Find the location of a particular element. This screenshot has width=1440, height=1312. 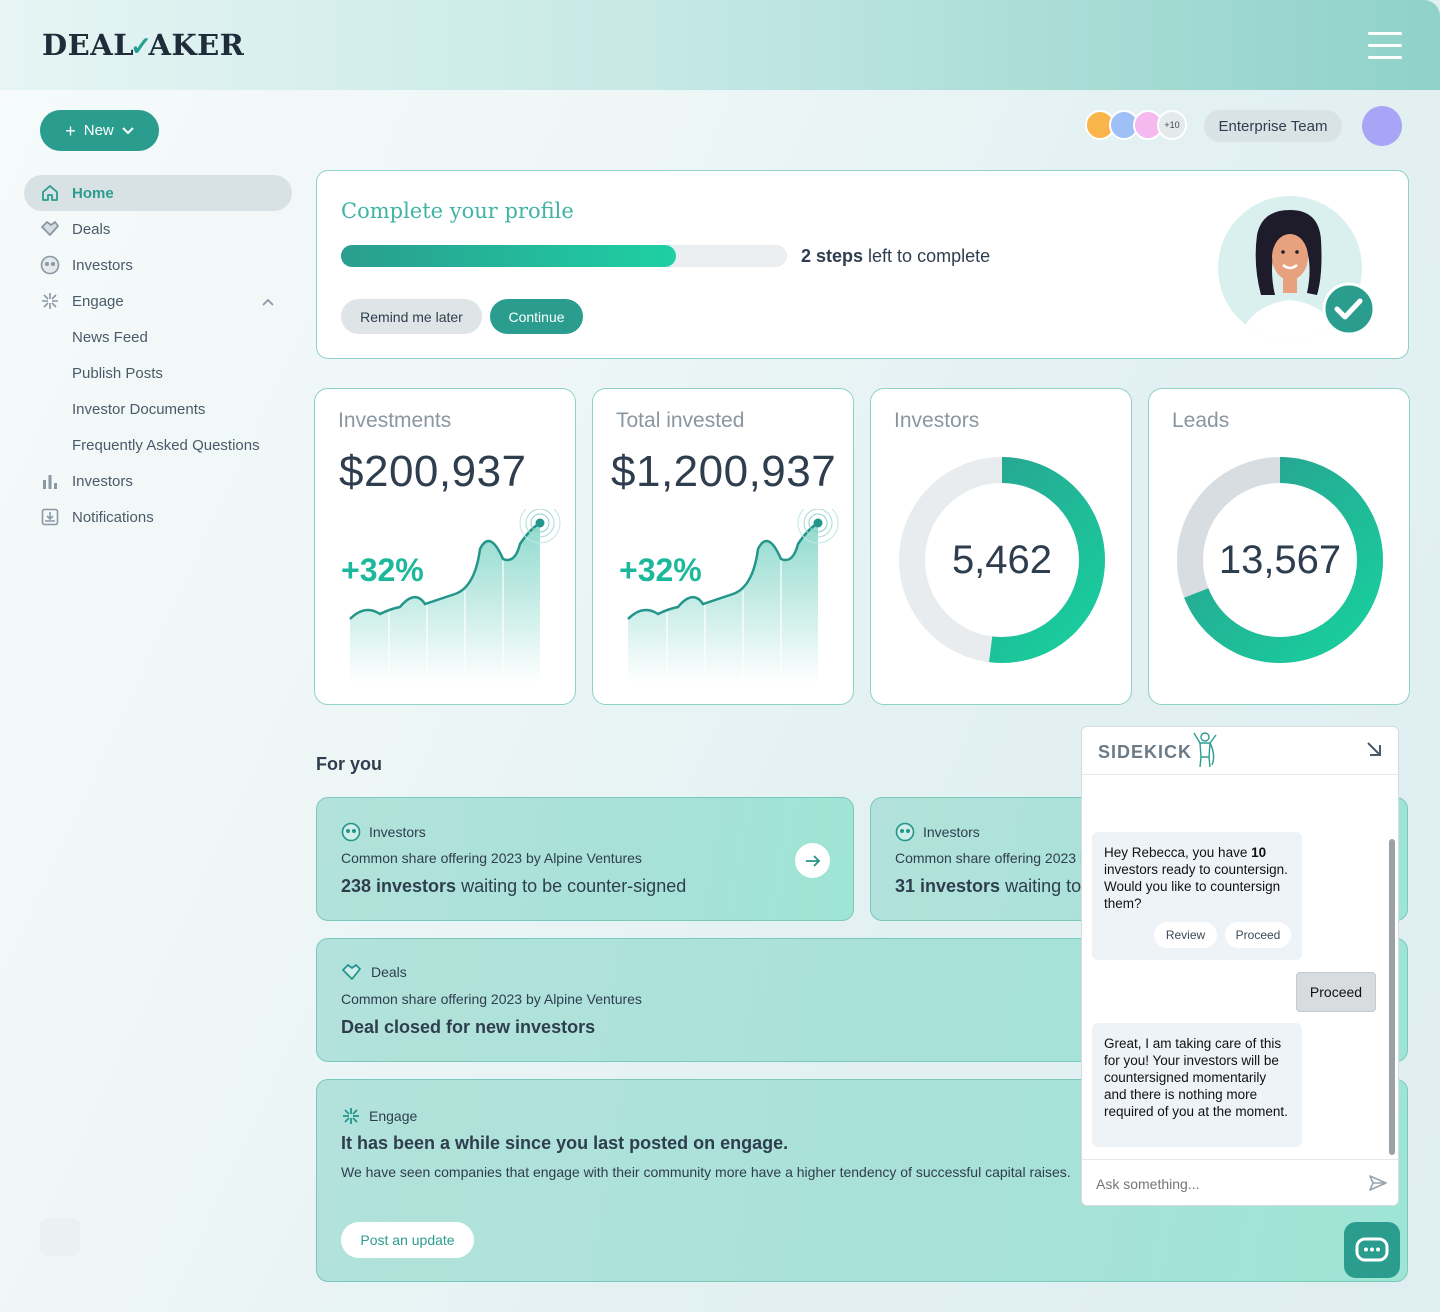

stat-card-total-invested: Total invested $1,200,937 +32% is located at coordinates (723, 546).